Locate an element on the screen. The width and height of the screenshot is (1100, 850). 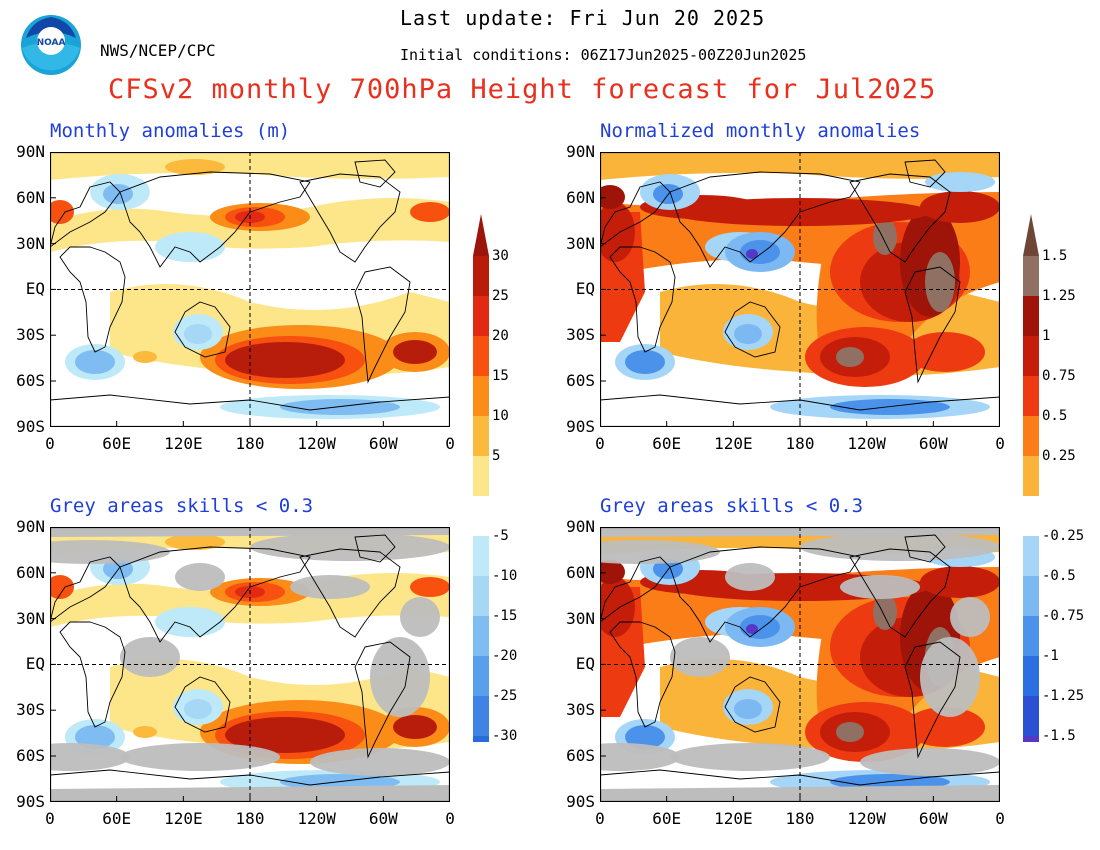
lat-label: 30N is located at coordinates (580, 618).